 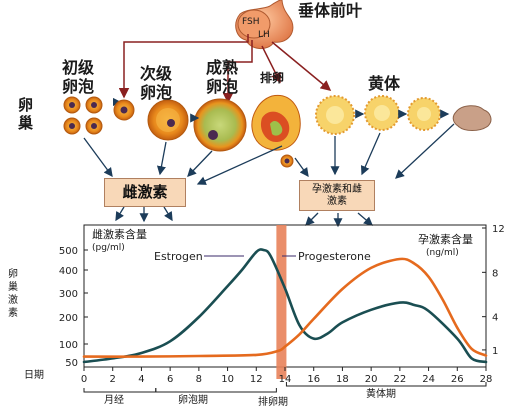 What do you see at coordinates (227, 379) in the screenshot?
I see `x-tick-label: 10` at bounding box center [227, 379].